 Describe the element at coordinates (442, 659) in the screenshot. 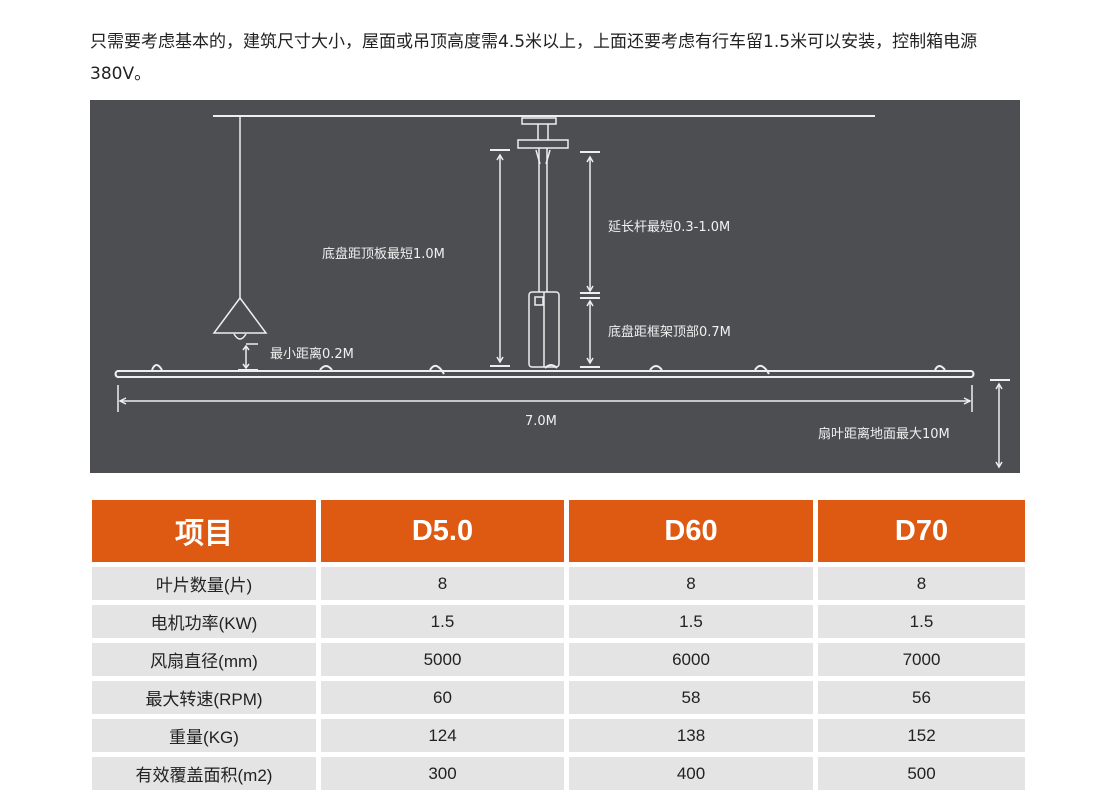

I see `cell: 5000` at that location.